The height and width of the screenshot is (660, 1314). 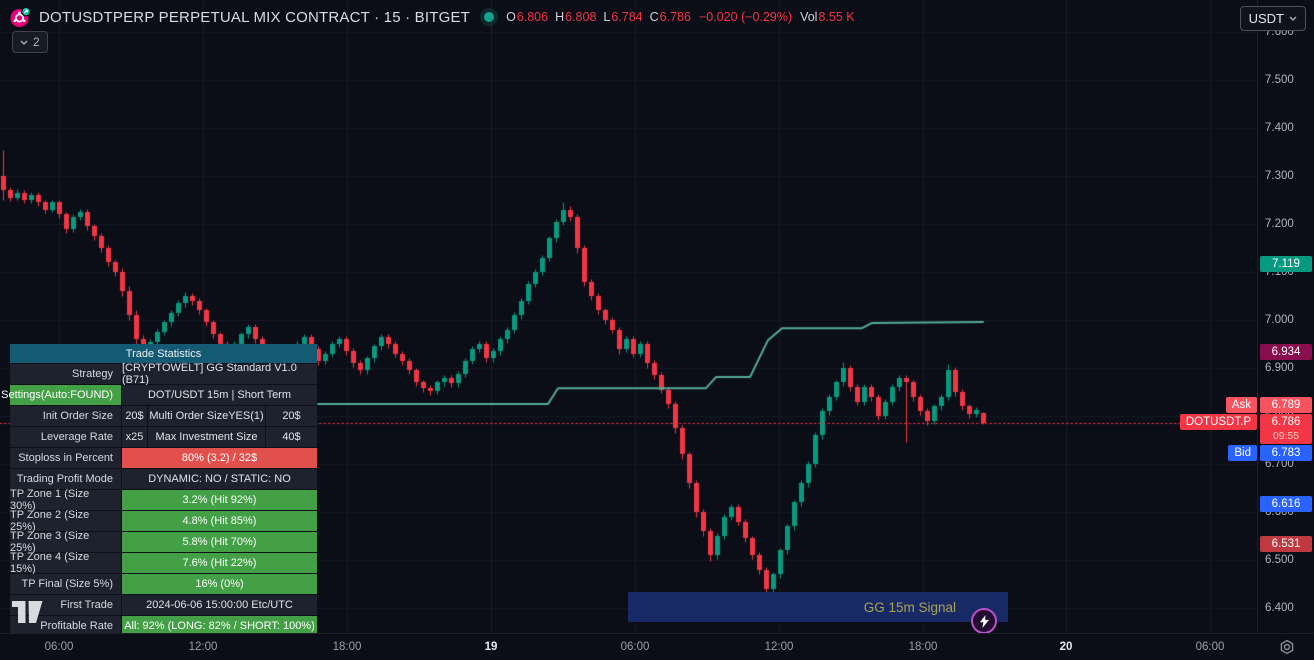 What do you see at coordinates (219, 584) in the screenshot?
I see `table-cell: 16% (0%)` at bounding box center [219, 584].